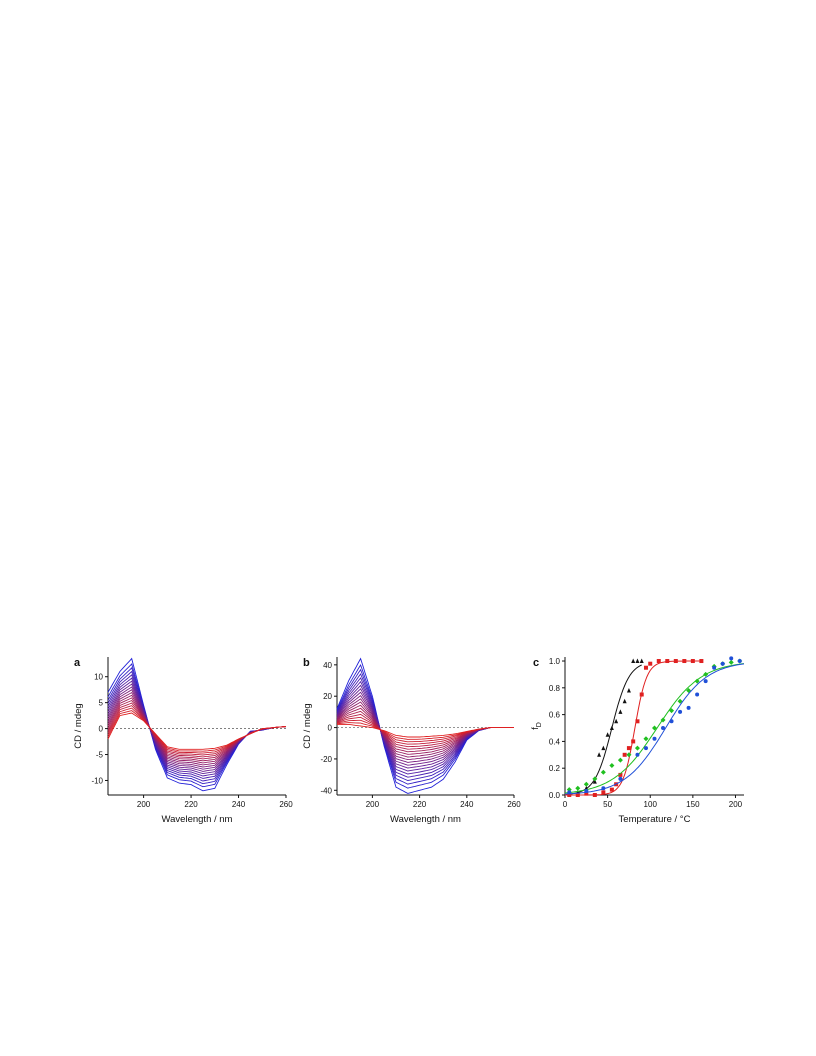 The image size is (816, 1056). What do you see at coordinates (539, 724) in the screenshot?
I see `y-axis-label-subscript: D` at bounding box center [539, 724].